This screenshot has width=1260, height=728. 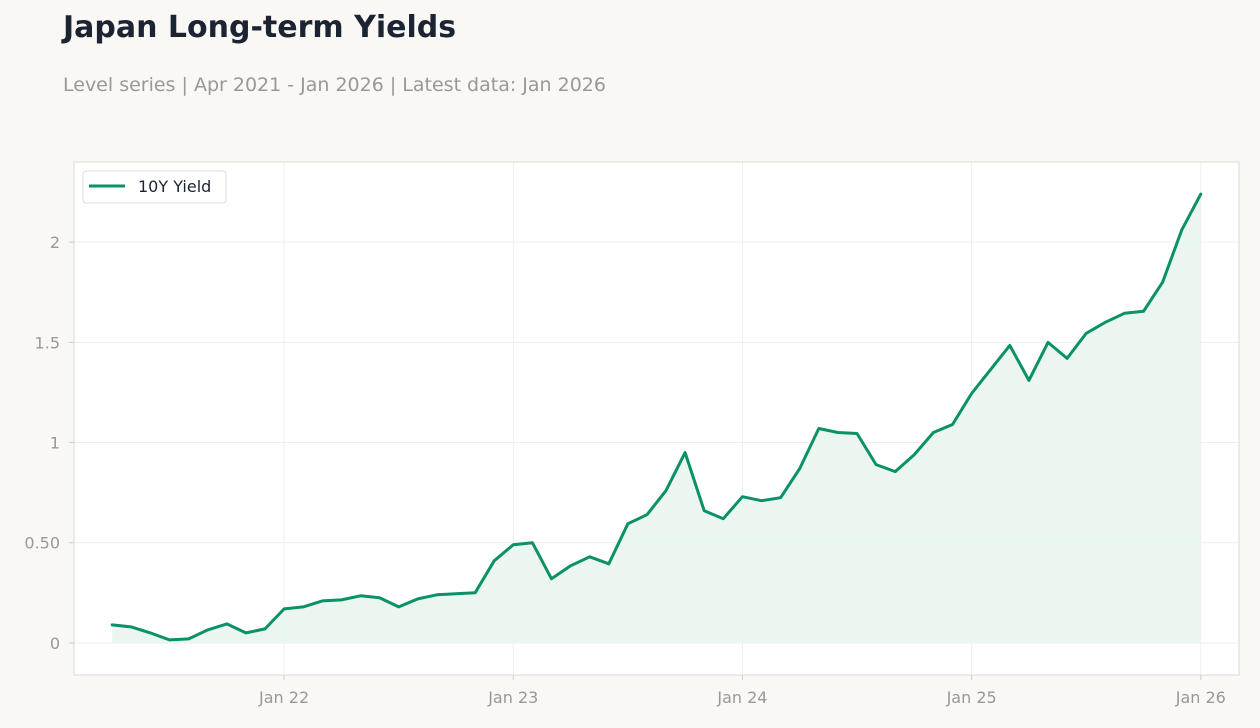 I want to click on x-tick-label: Jan 26, so click(x=1200, y=697).